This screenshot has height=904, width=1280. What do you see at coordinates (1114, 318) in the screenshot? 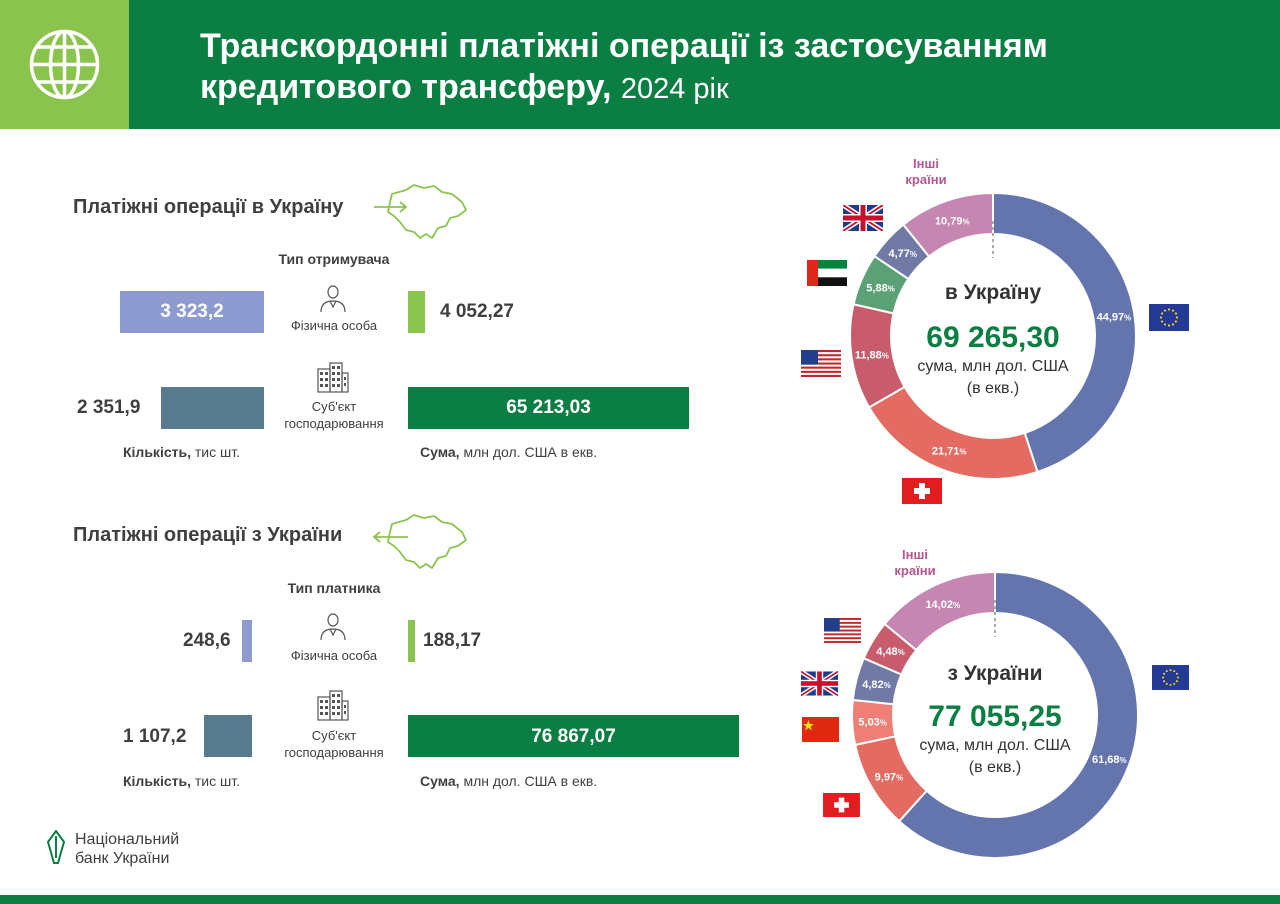
I see `donut-slice-label-eu: 44,97%` at bounding box center [1114, 318].